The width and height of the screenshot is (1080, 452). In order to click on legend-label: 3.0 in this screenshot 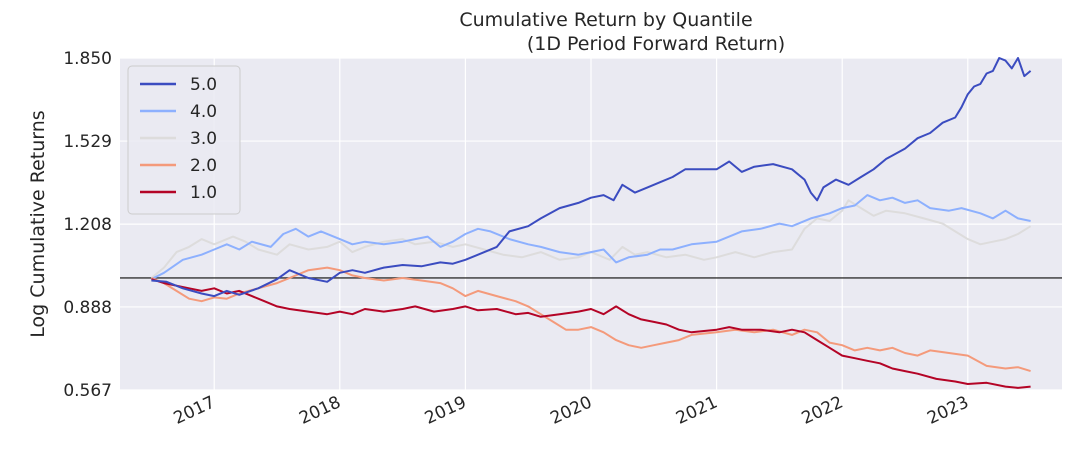, I will do `click(203, 139)`.